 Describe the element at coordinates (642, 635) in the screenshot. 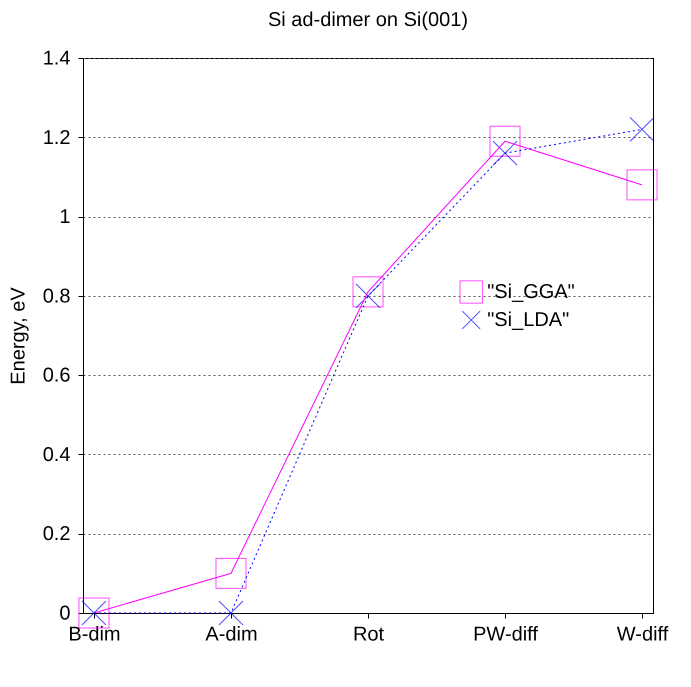

I see `x-tick-label: W-diff` at that location.